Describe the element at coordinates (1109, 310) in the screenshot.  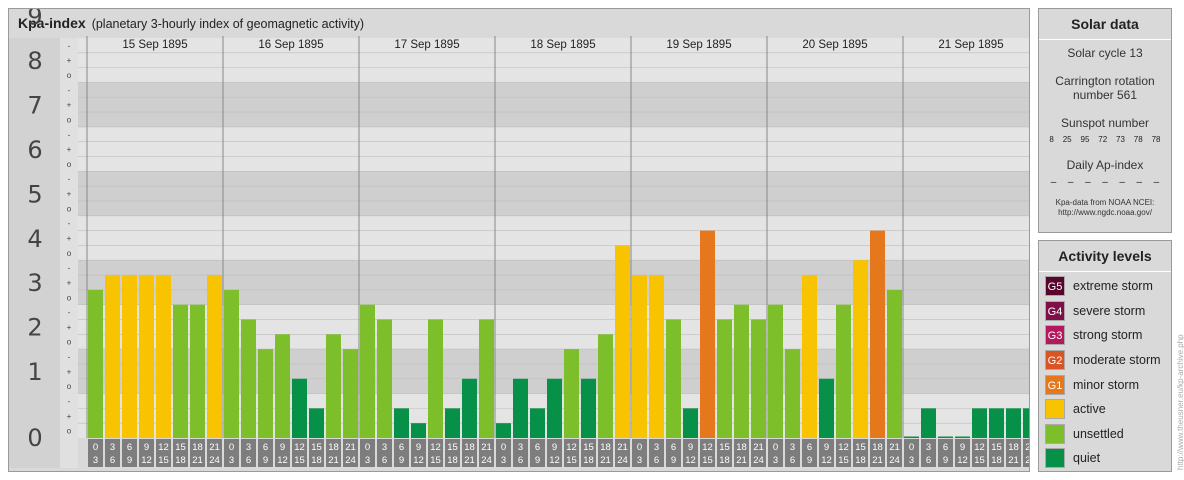
I see `activity-level-label: severe storm` at that location.